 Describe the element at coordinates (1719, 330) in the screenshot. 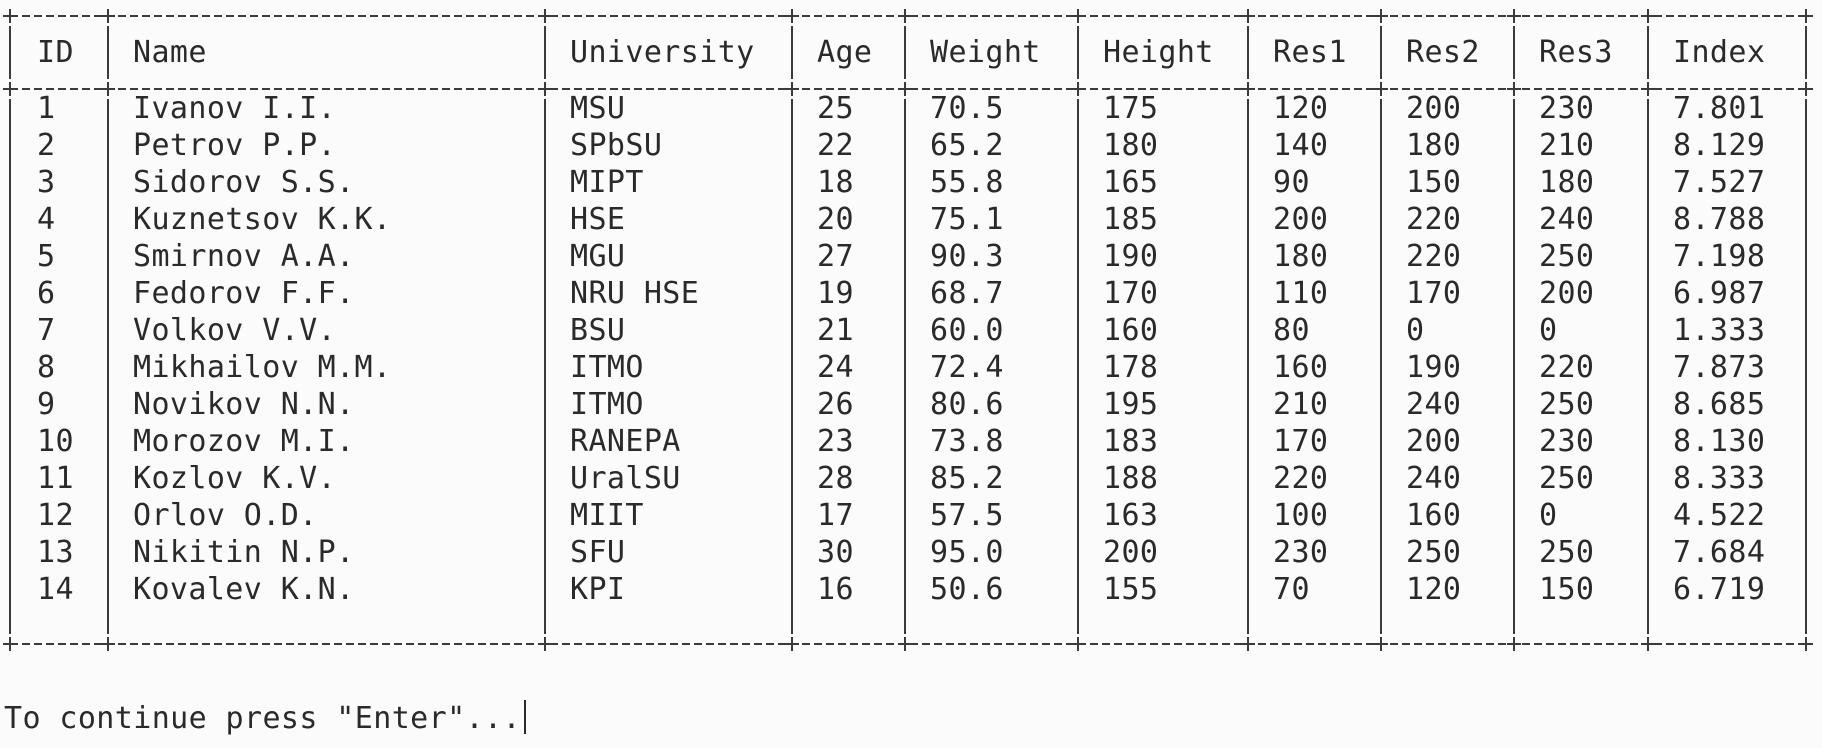

I see `table-cell-index: 1.333` at that location.